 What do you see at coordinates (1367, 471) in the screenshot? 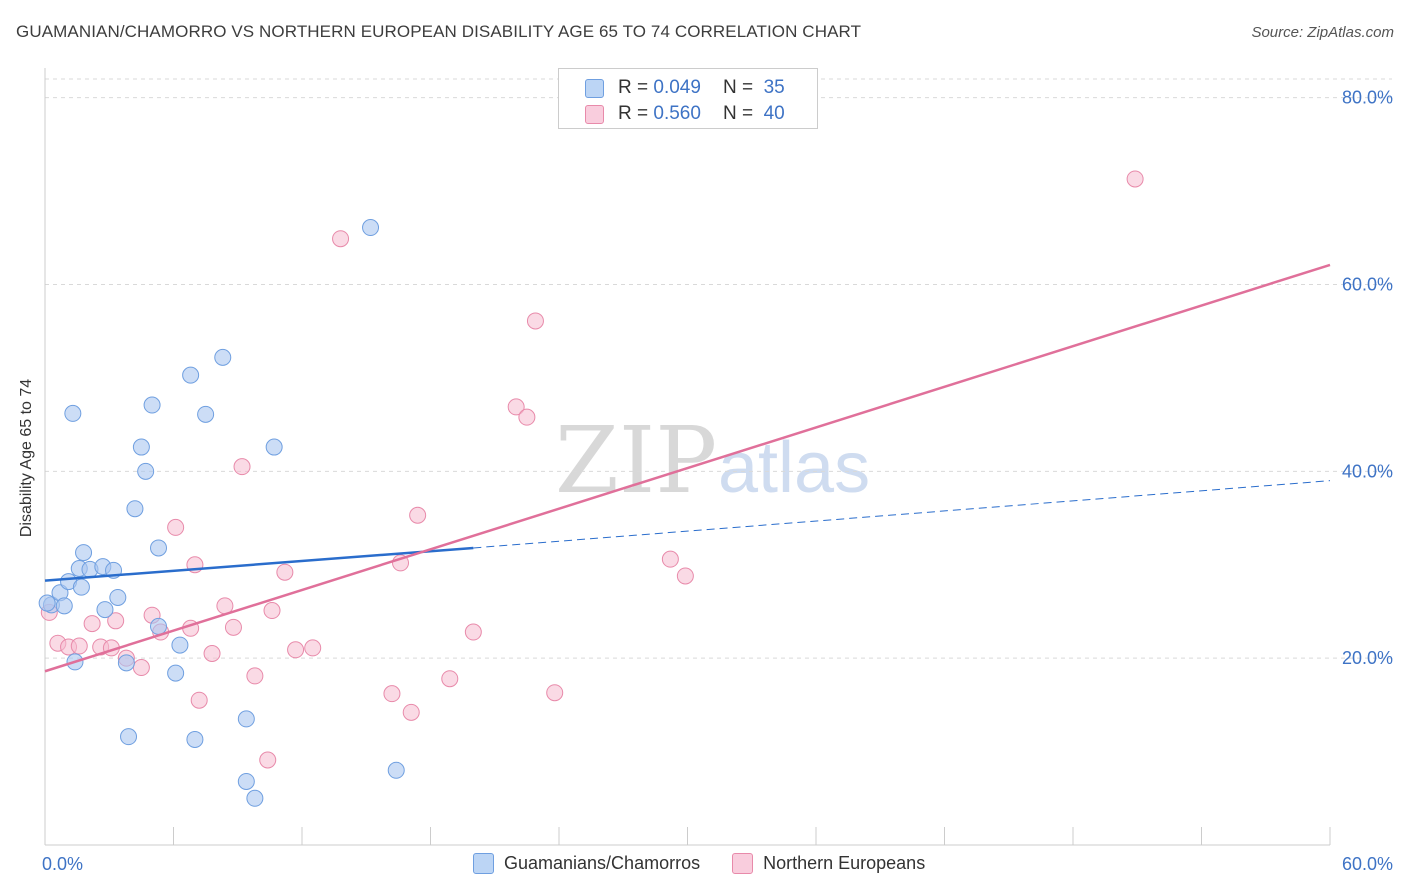
I see `y-tick-label: 40.0%` at bounding box center [1367, 471].